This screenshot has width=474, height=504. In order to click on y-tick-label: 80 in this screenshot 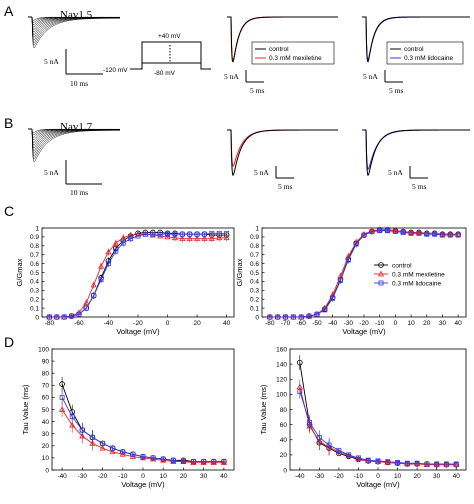, I will do `click(284, 410)`.